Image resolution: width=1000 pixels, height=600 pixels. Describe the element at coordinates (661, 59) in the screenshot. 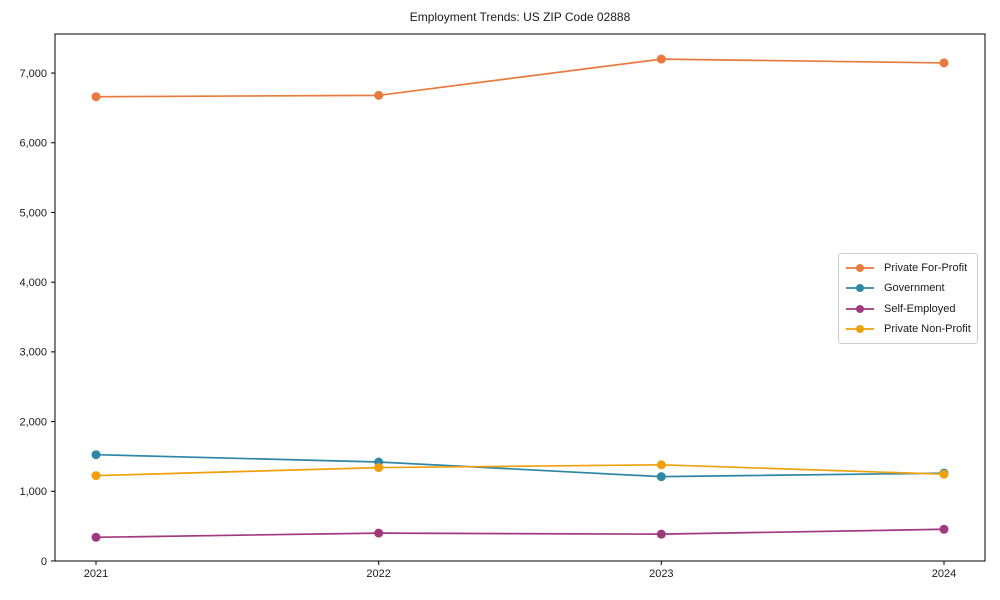

I see `data-point-private-for-profit-2023` at that location.